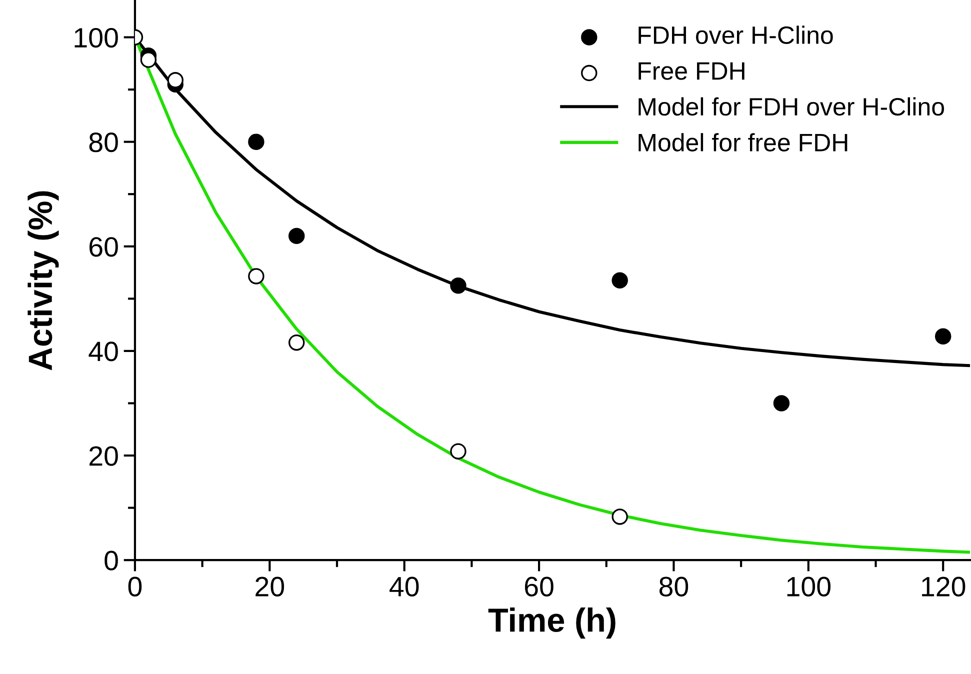 This screenshot has width=971, height=674. I want to click on legend-label: Model for FDH over H-Clino, so click(791, 106).